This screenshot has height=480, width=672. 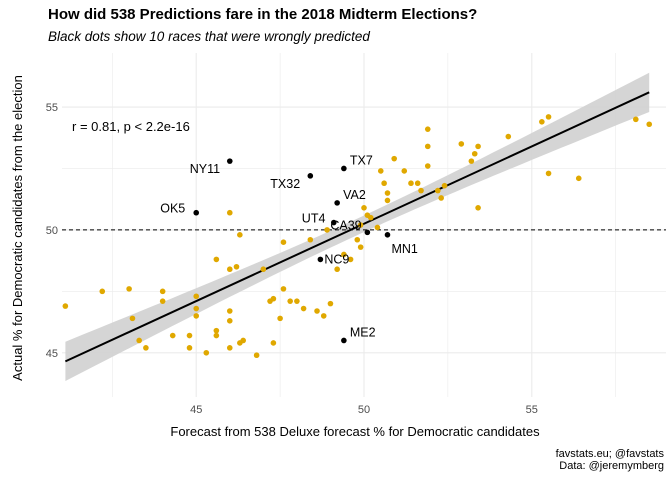 What do you see at coordinates (344, 168) in the screenshot?
I see `wrong-race-point-tx7` at bounding box center [344, 168].